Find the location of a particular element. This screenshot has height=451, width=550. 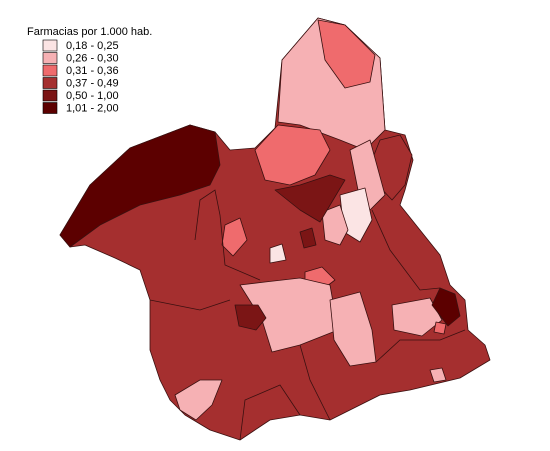

legend-label: 0,50 - 1,00 is located at coordinates (92, 96).